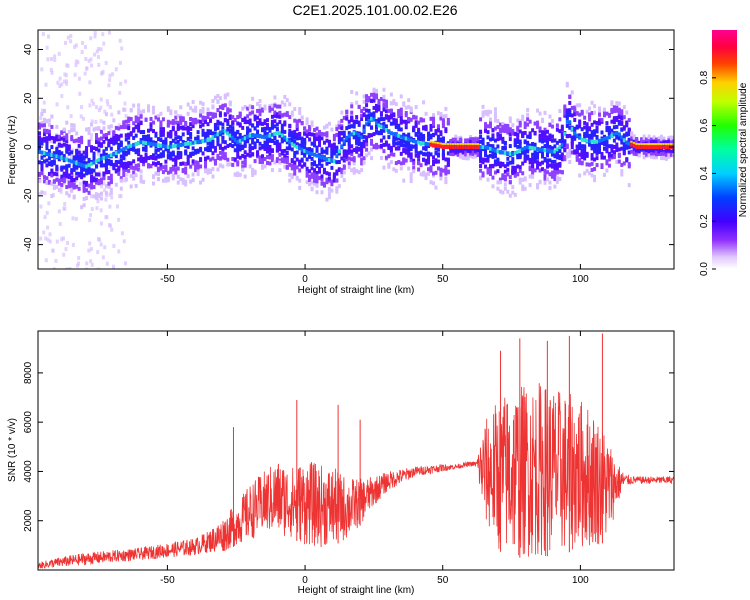 This screenshot has height=600, width=750. I want to click on y-tick-label: 20, so click(28, 98).